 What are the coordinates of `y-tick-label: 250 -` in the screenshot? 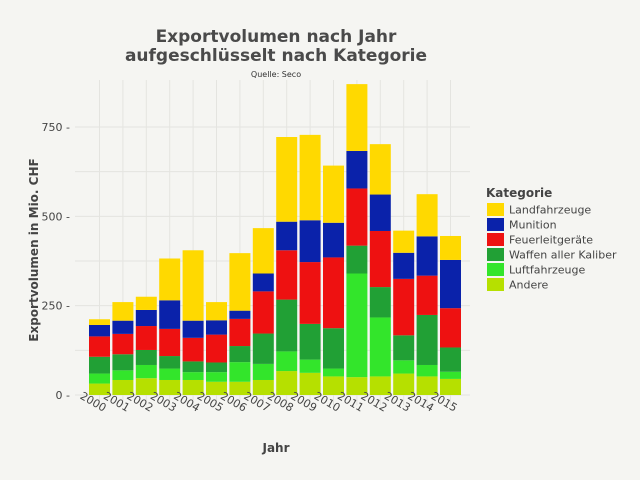 It's located at (56, 306).